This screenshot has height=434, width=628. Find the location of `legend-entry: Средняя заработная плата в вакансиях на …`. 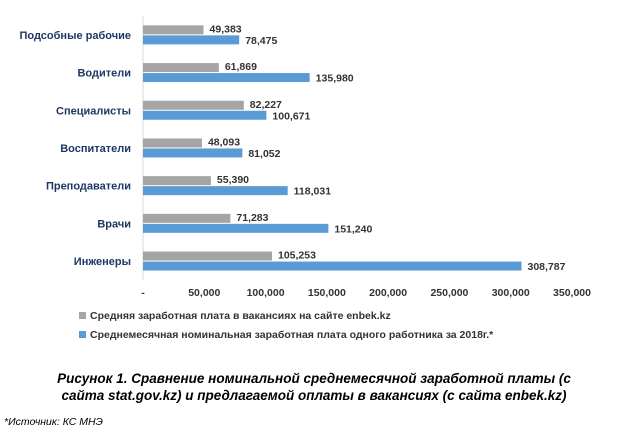

legend-entry: Средняя заработная плата в вакансиях на … is located at coordinates (240, 316).